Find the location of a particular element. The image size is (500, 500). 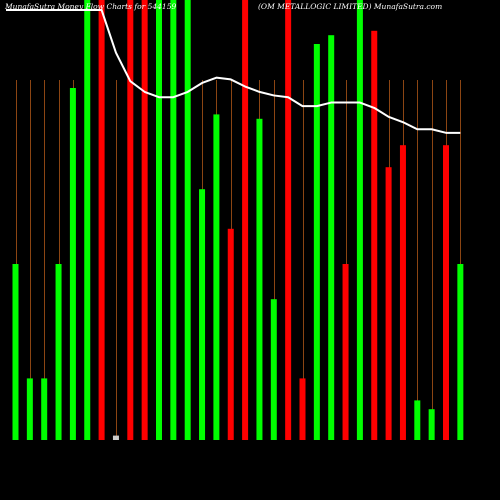

chart-header-right: (OM METALLOGIC LIMITED) MunafaSutra.com is located at coordinates (350, 6).